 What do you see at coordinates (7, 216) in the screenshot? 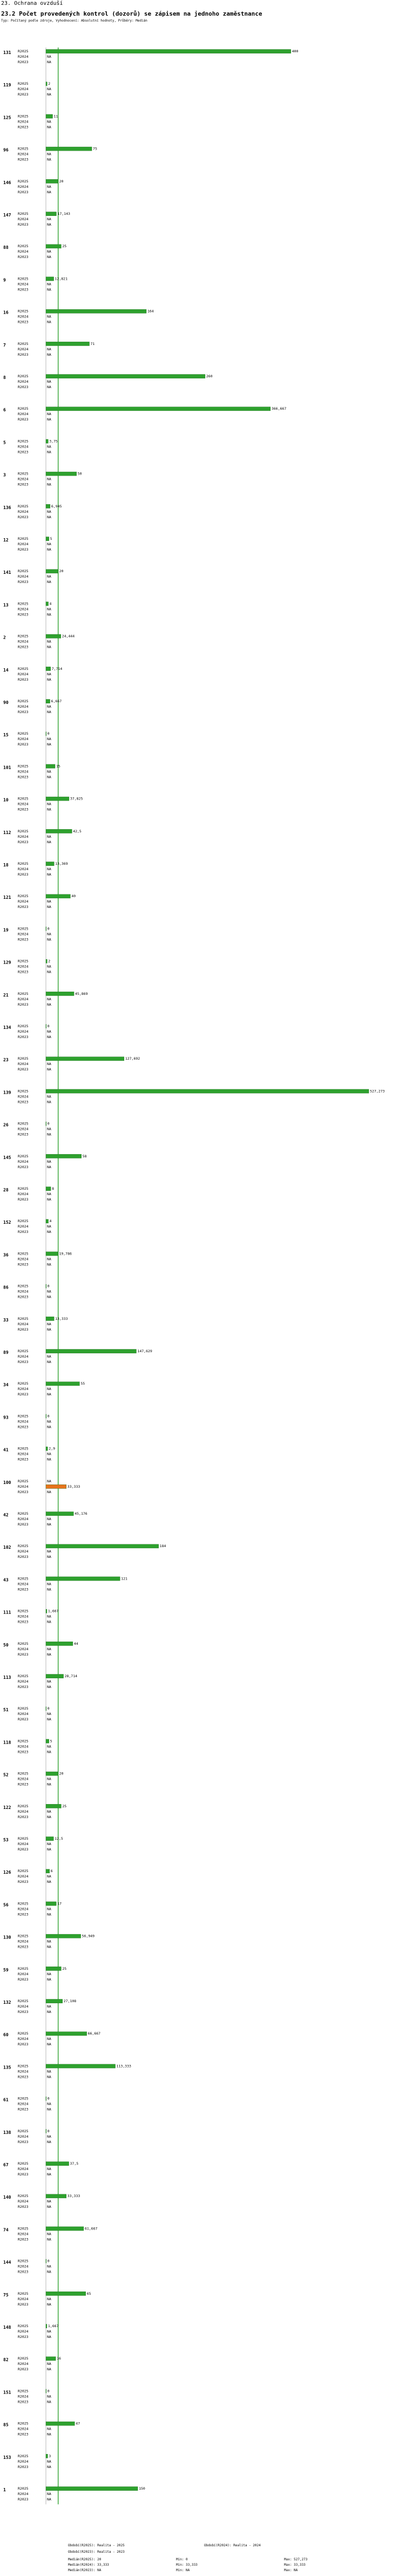
I see `category-label: 147` at bounding box center [7, 216].